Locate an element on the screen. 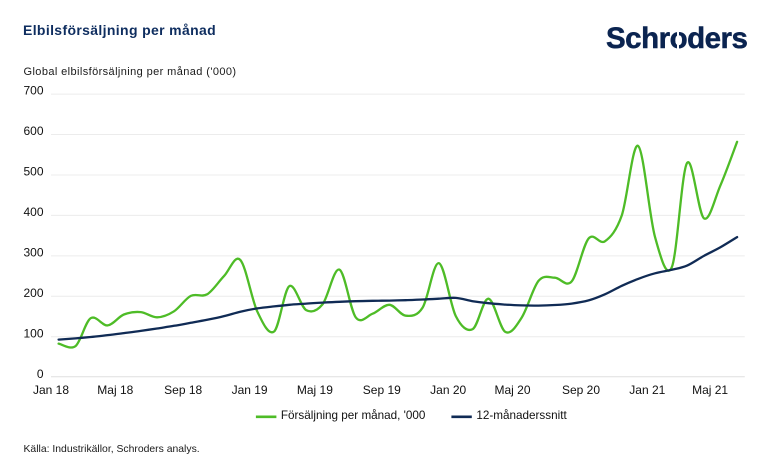 The height and width of the screenshot is (475, 770). svg-text: 200 is located at coordinates (33, 293).